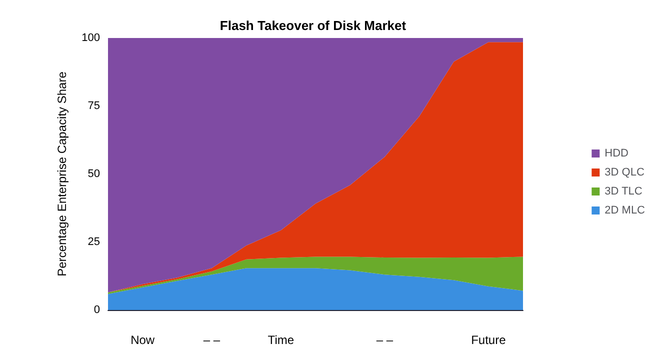  What do you see at coordinates (625, 210) in the screenshot?
I see `legend-label: 2D MLC` at bounding box center [625, 210].